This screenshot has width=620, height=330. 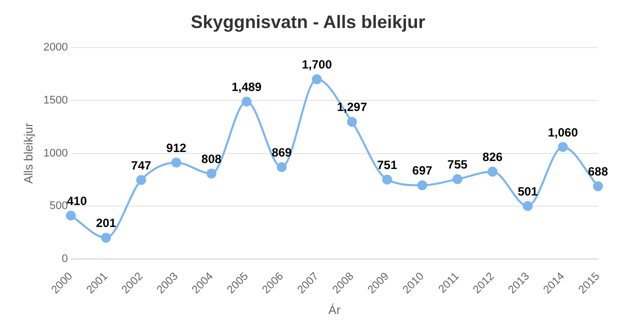 What do you see at coordinates (528, 191) in the screenshot?
I see `data-label: 501` at bounding box center [528, 191].